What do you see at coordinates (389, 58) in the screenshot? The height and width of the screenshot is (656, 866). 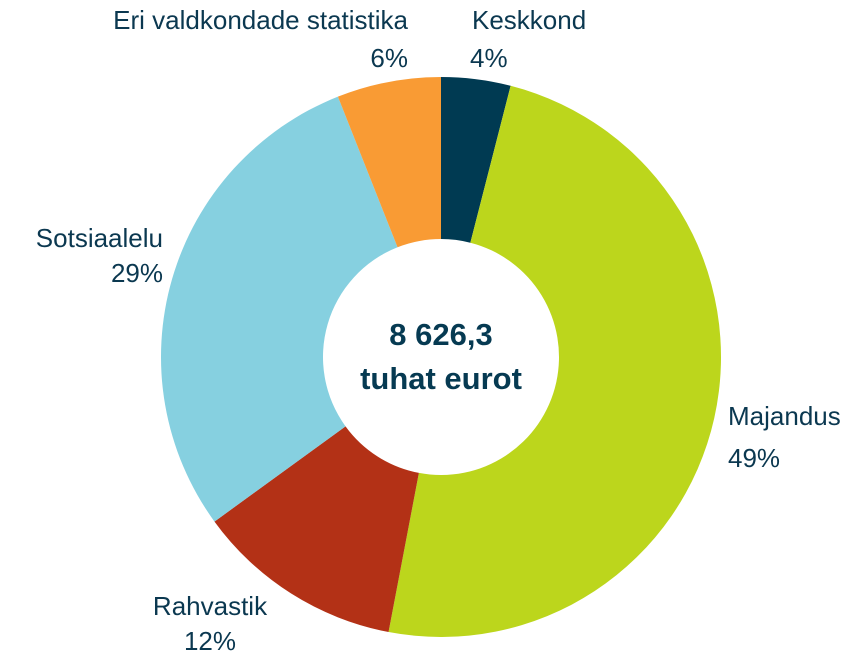 I see `slice-value-label: 6%` at bounding box center [389, 58].